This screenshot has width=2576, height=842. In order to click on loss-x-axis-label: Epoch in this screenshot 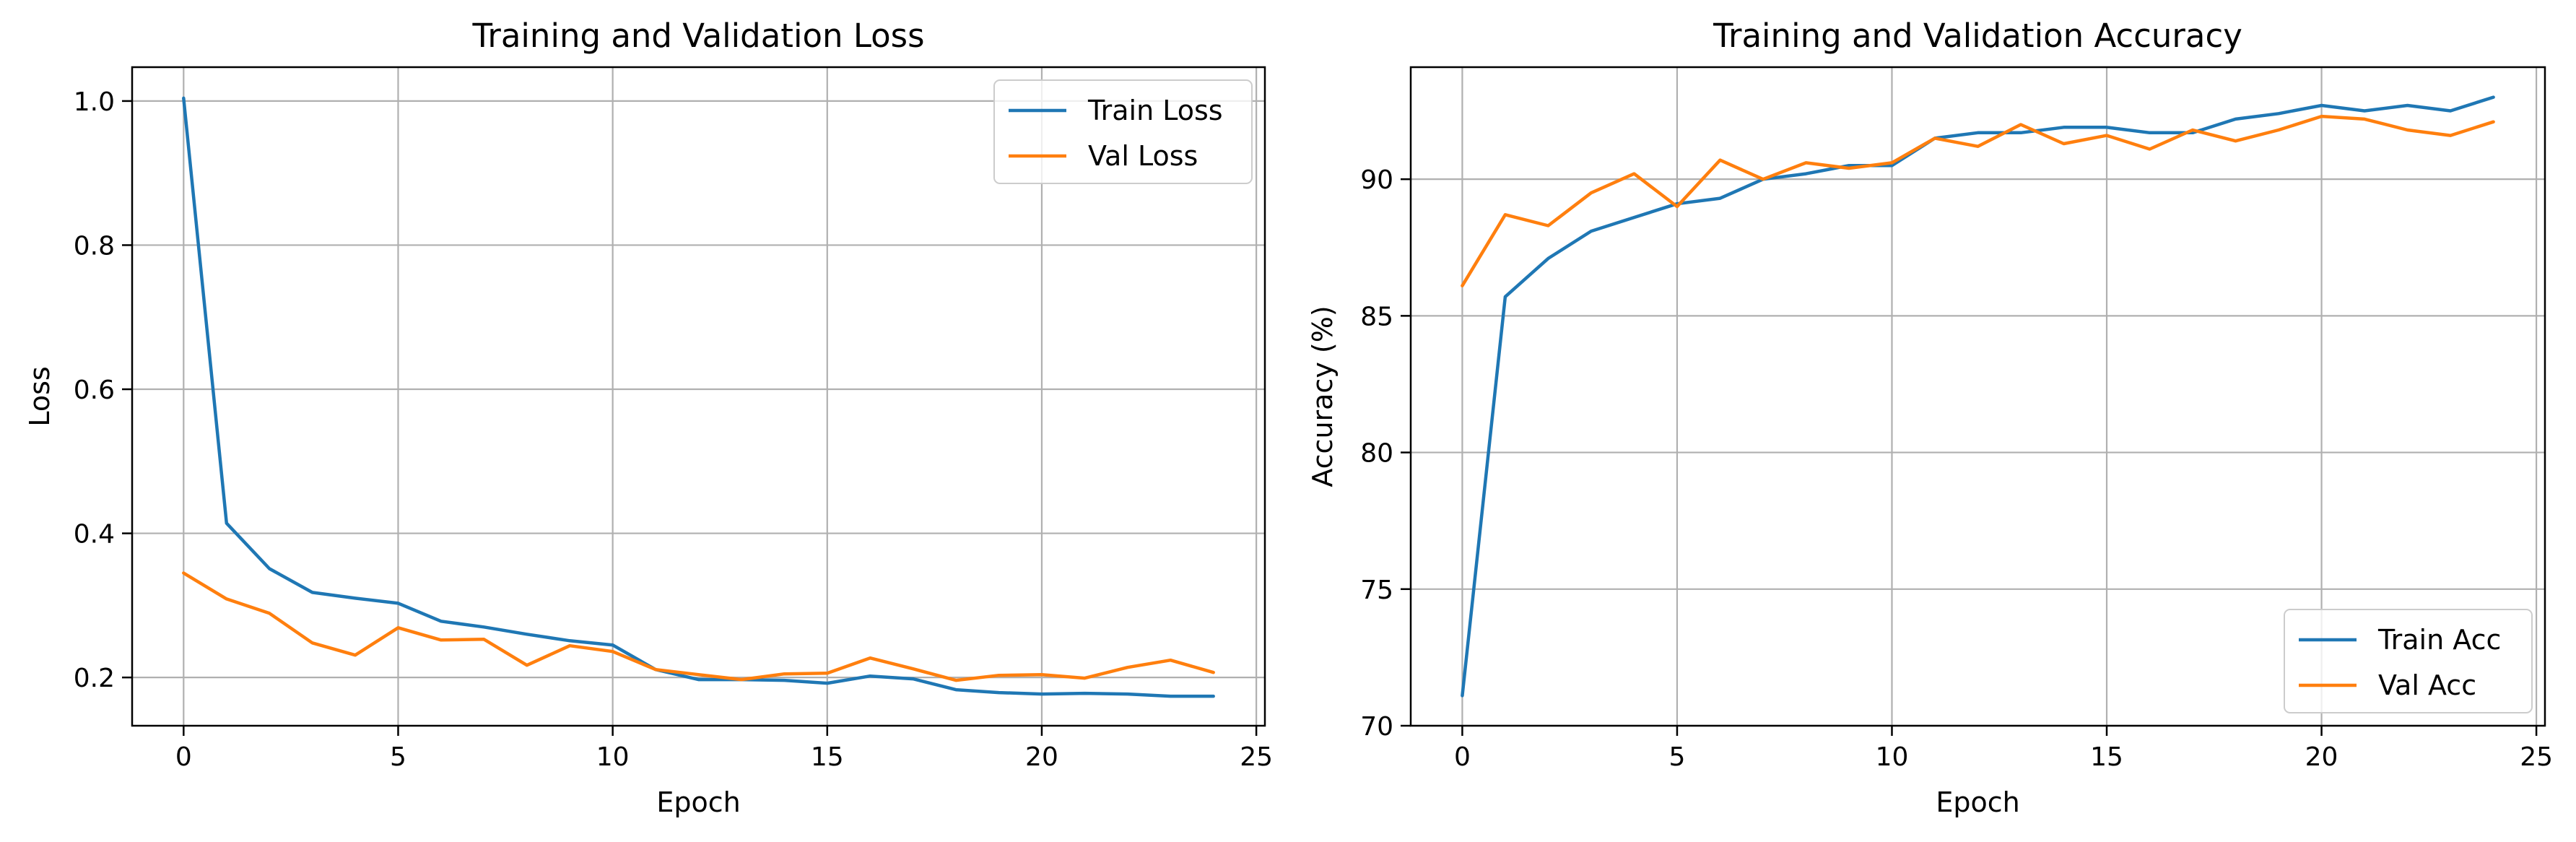, I will do `click(698, 802)`.